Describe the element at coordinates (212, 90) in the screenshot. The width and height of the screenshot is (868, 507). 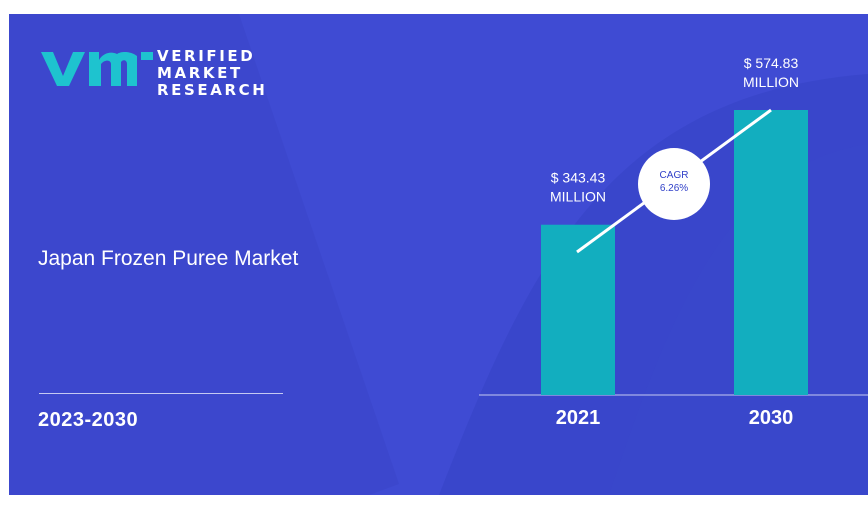
I see `brand-line-3: RESEARCH` at that location.